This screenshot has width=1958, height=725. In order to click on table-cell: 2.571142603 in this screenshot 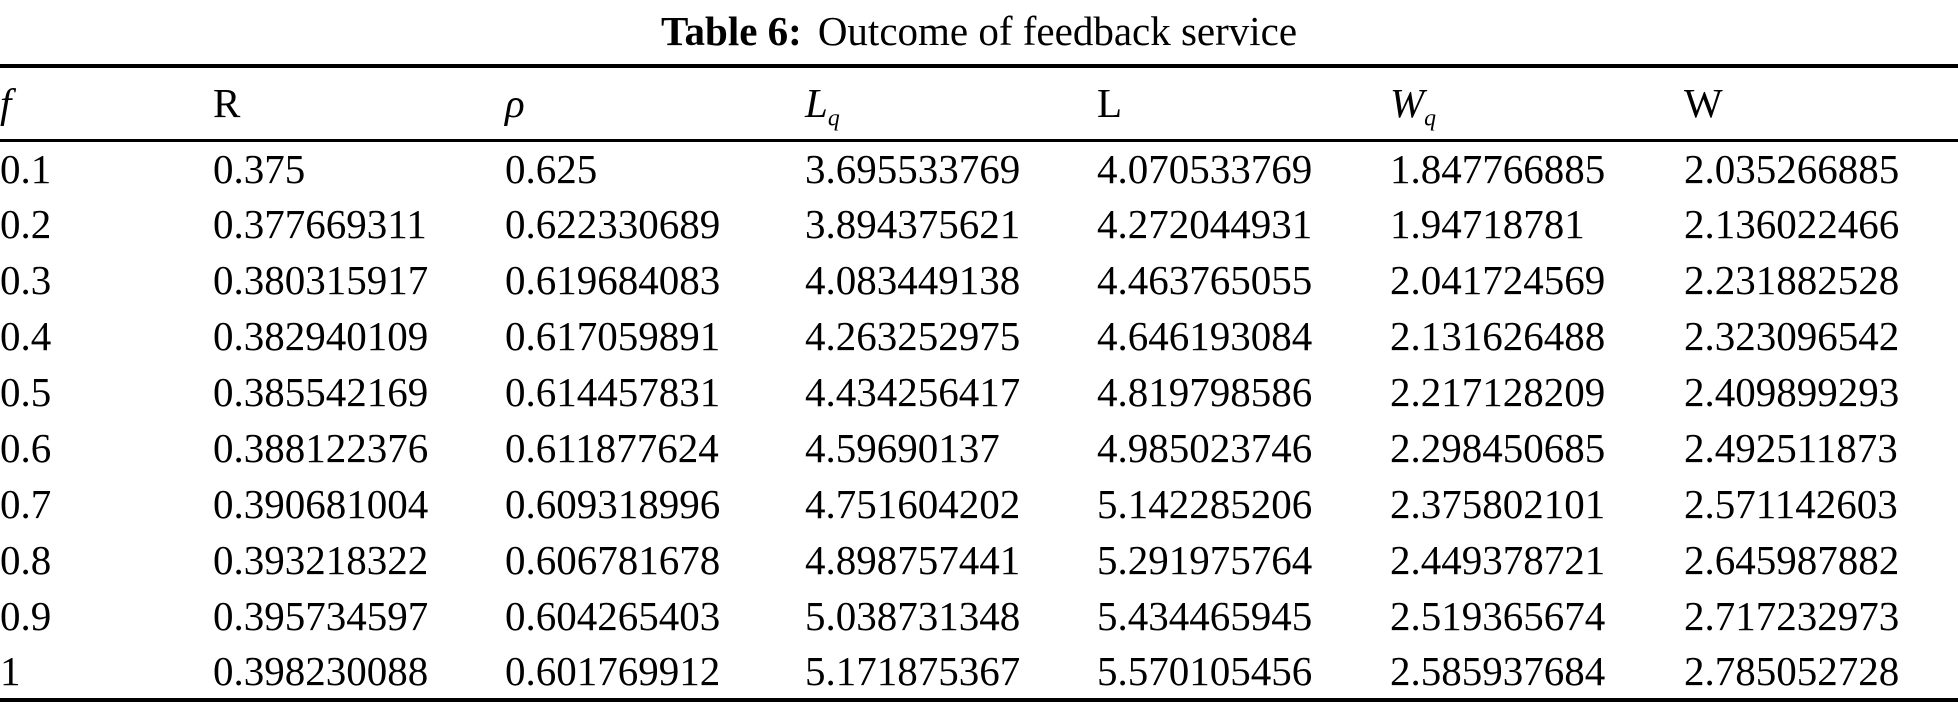, I will do `click(1791, 504)`.